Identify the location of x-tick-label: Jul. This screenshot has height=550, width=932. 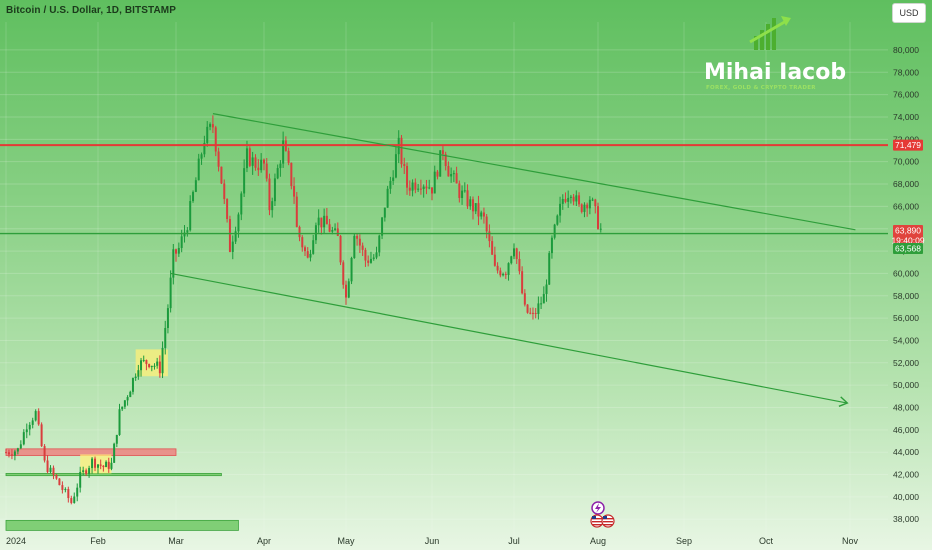
(514, 541).